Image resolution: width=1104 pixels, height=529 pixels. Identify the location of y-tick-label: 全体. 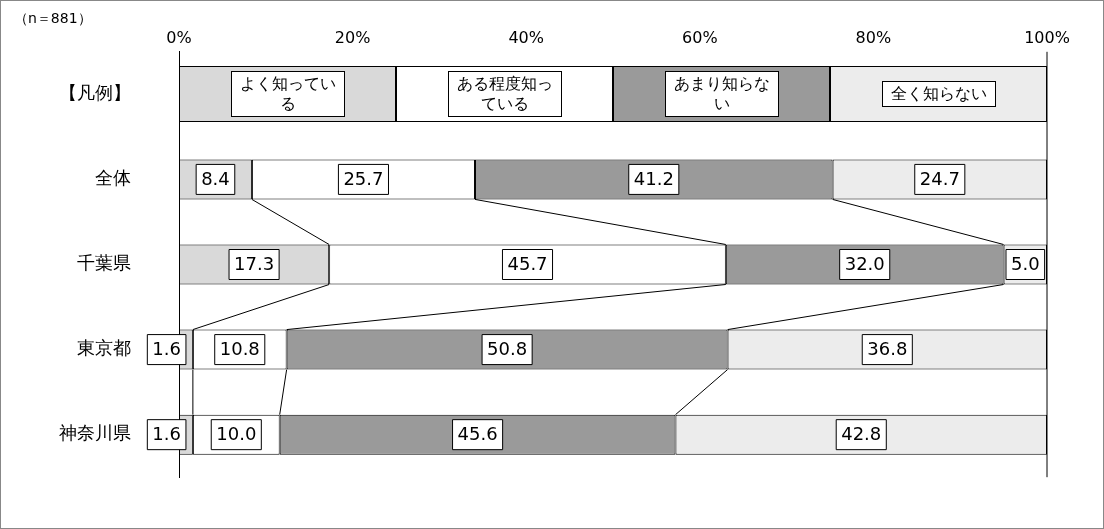
(113, 178).